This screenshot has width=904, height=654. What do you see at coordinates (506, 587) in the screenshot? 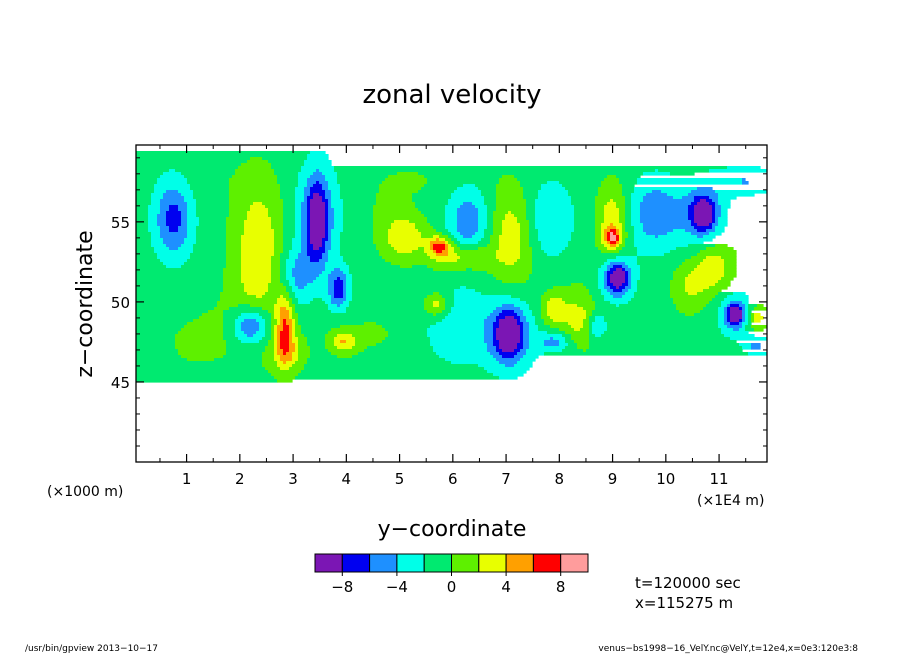
I see `colorbar-label: 4` at bounding box center [506, 587].